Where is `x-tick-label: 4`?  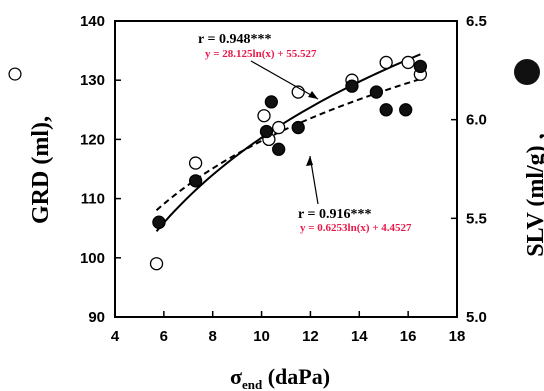
x-tick-label: 4 is located at coordinates (115, 336).